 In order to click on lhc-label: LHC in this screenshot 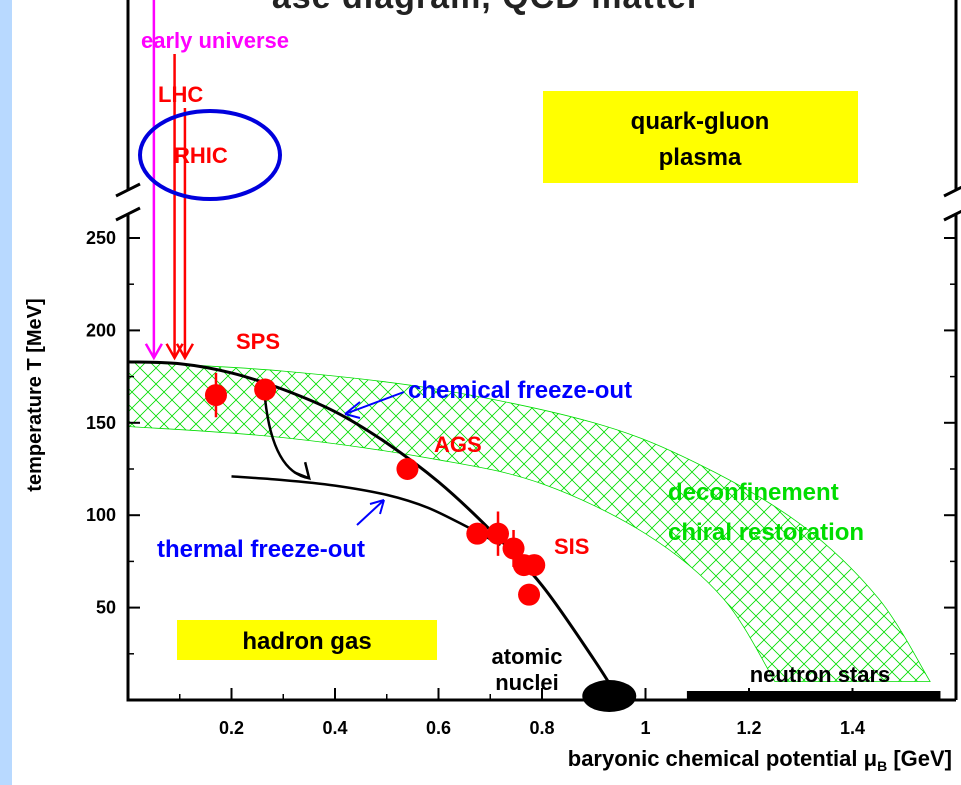, I will do `click(180, 94)`.